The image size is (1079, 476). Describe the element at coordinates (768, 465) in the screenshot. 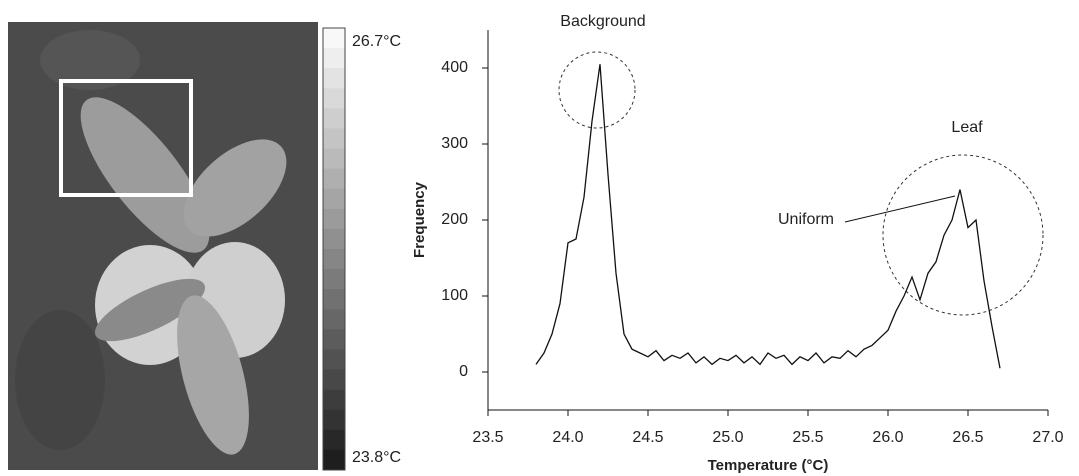

I see `x-axis-label: Temperature (°C)` at that location.